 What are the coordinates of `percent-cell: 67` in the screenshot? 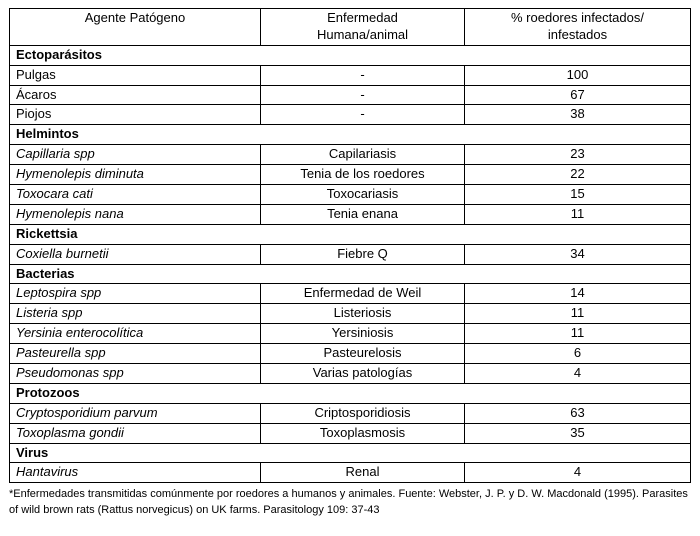 It's located at (577, 95).